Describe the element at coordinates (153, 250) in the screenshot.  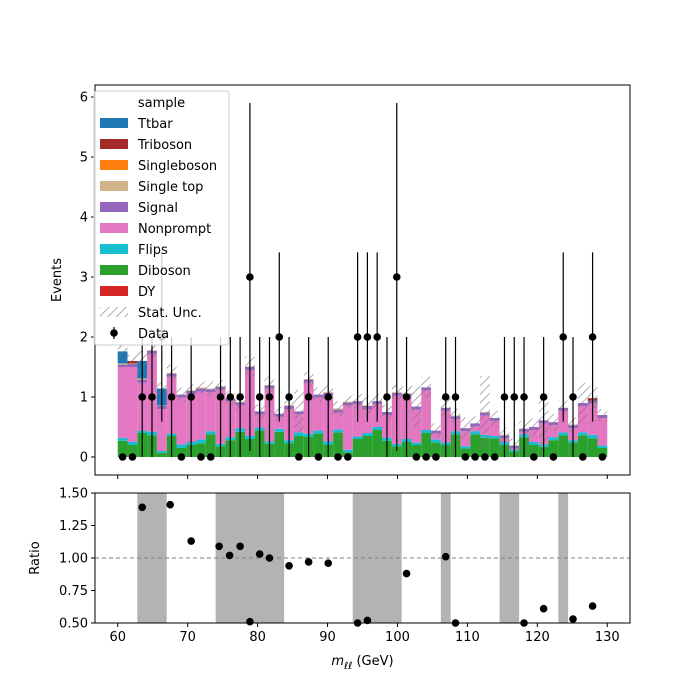
I see `legend-label: Flips` at that location.